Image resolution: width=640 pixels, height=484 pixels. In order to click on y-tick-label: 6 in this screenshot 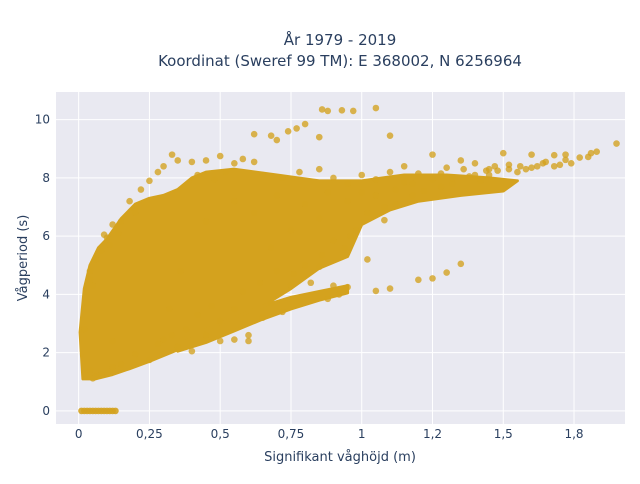, I will do `click(46, 236)`.